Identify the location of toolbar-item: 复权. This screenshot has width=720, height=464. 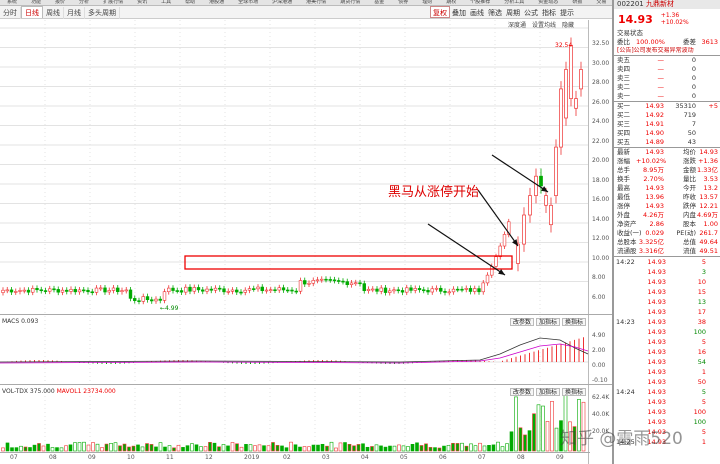
(440, 12).